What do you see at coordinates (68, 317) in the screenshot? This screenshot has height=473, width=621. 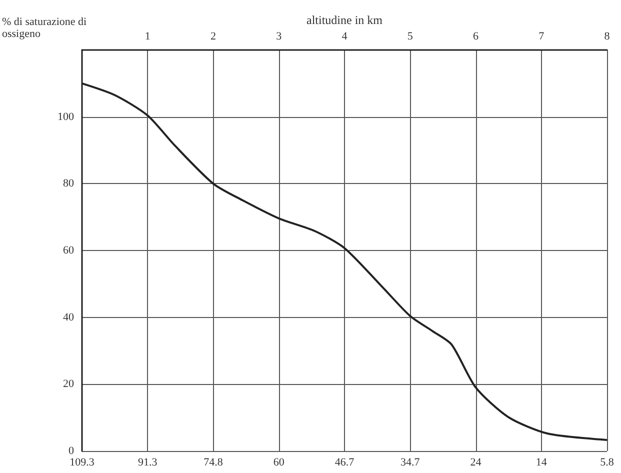 I see `y-tick-label: 40` at bounding box center [68, 317].